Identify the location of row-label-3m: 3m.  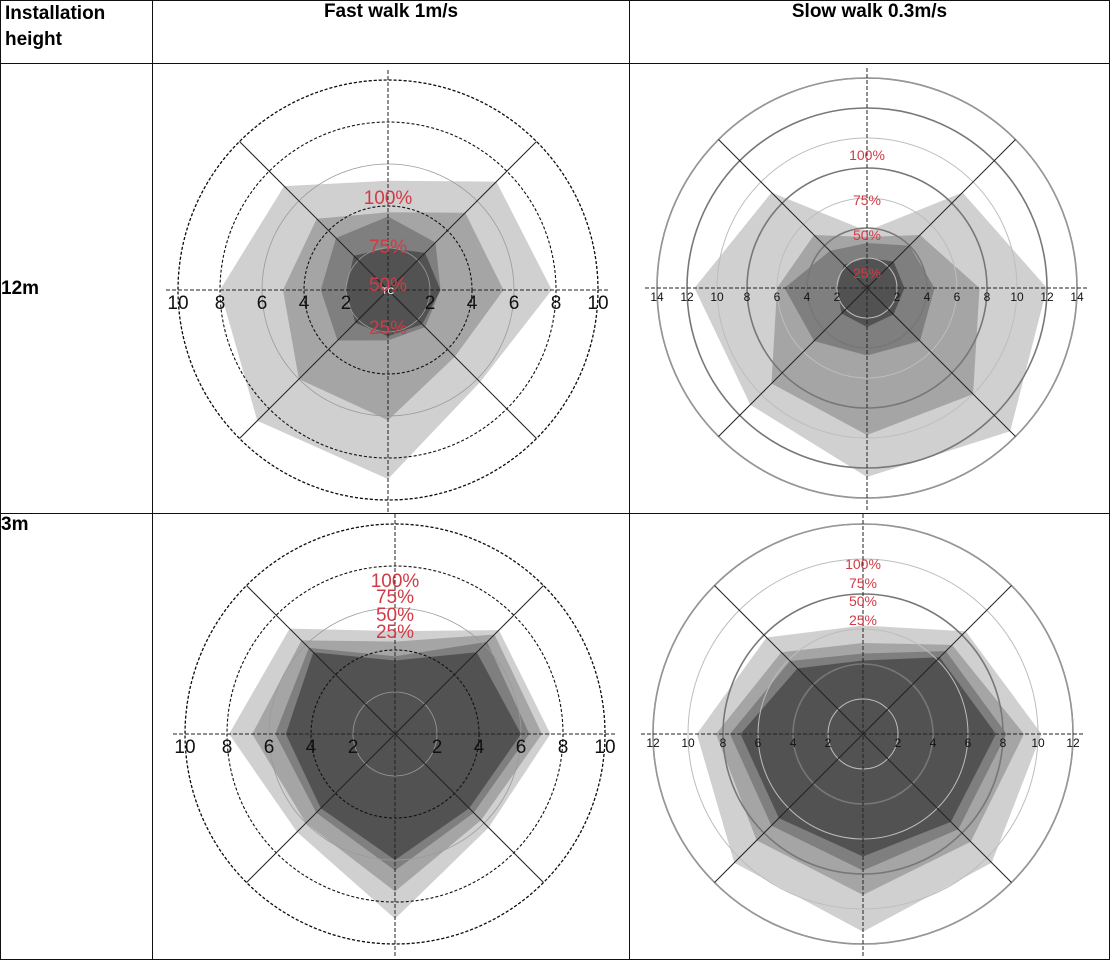
(76, 736).